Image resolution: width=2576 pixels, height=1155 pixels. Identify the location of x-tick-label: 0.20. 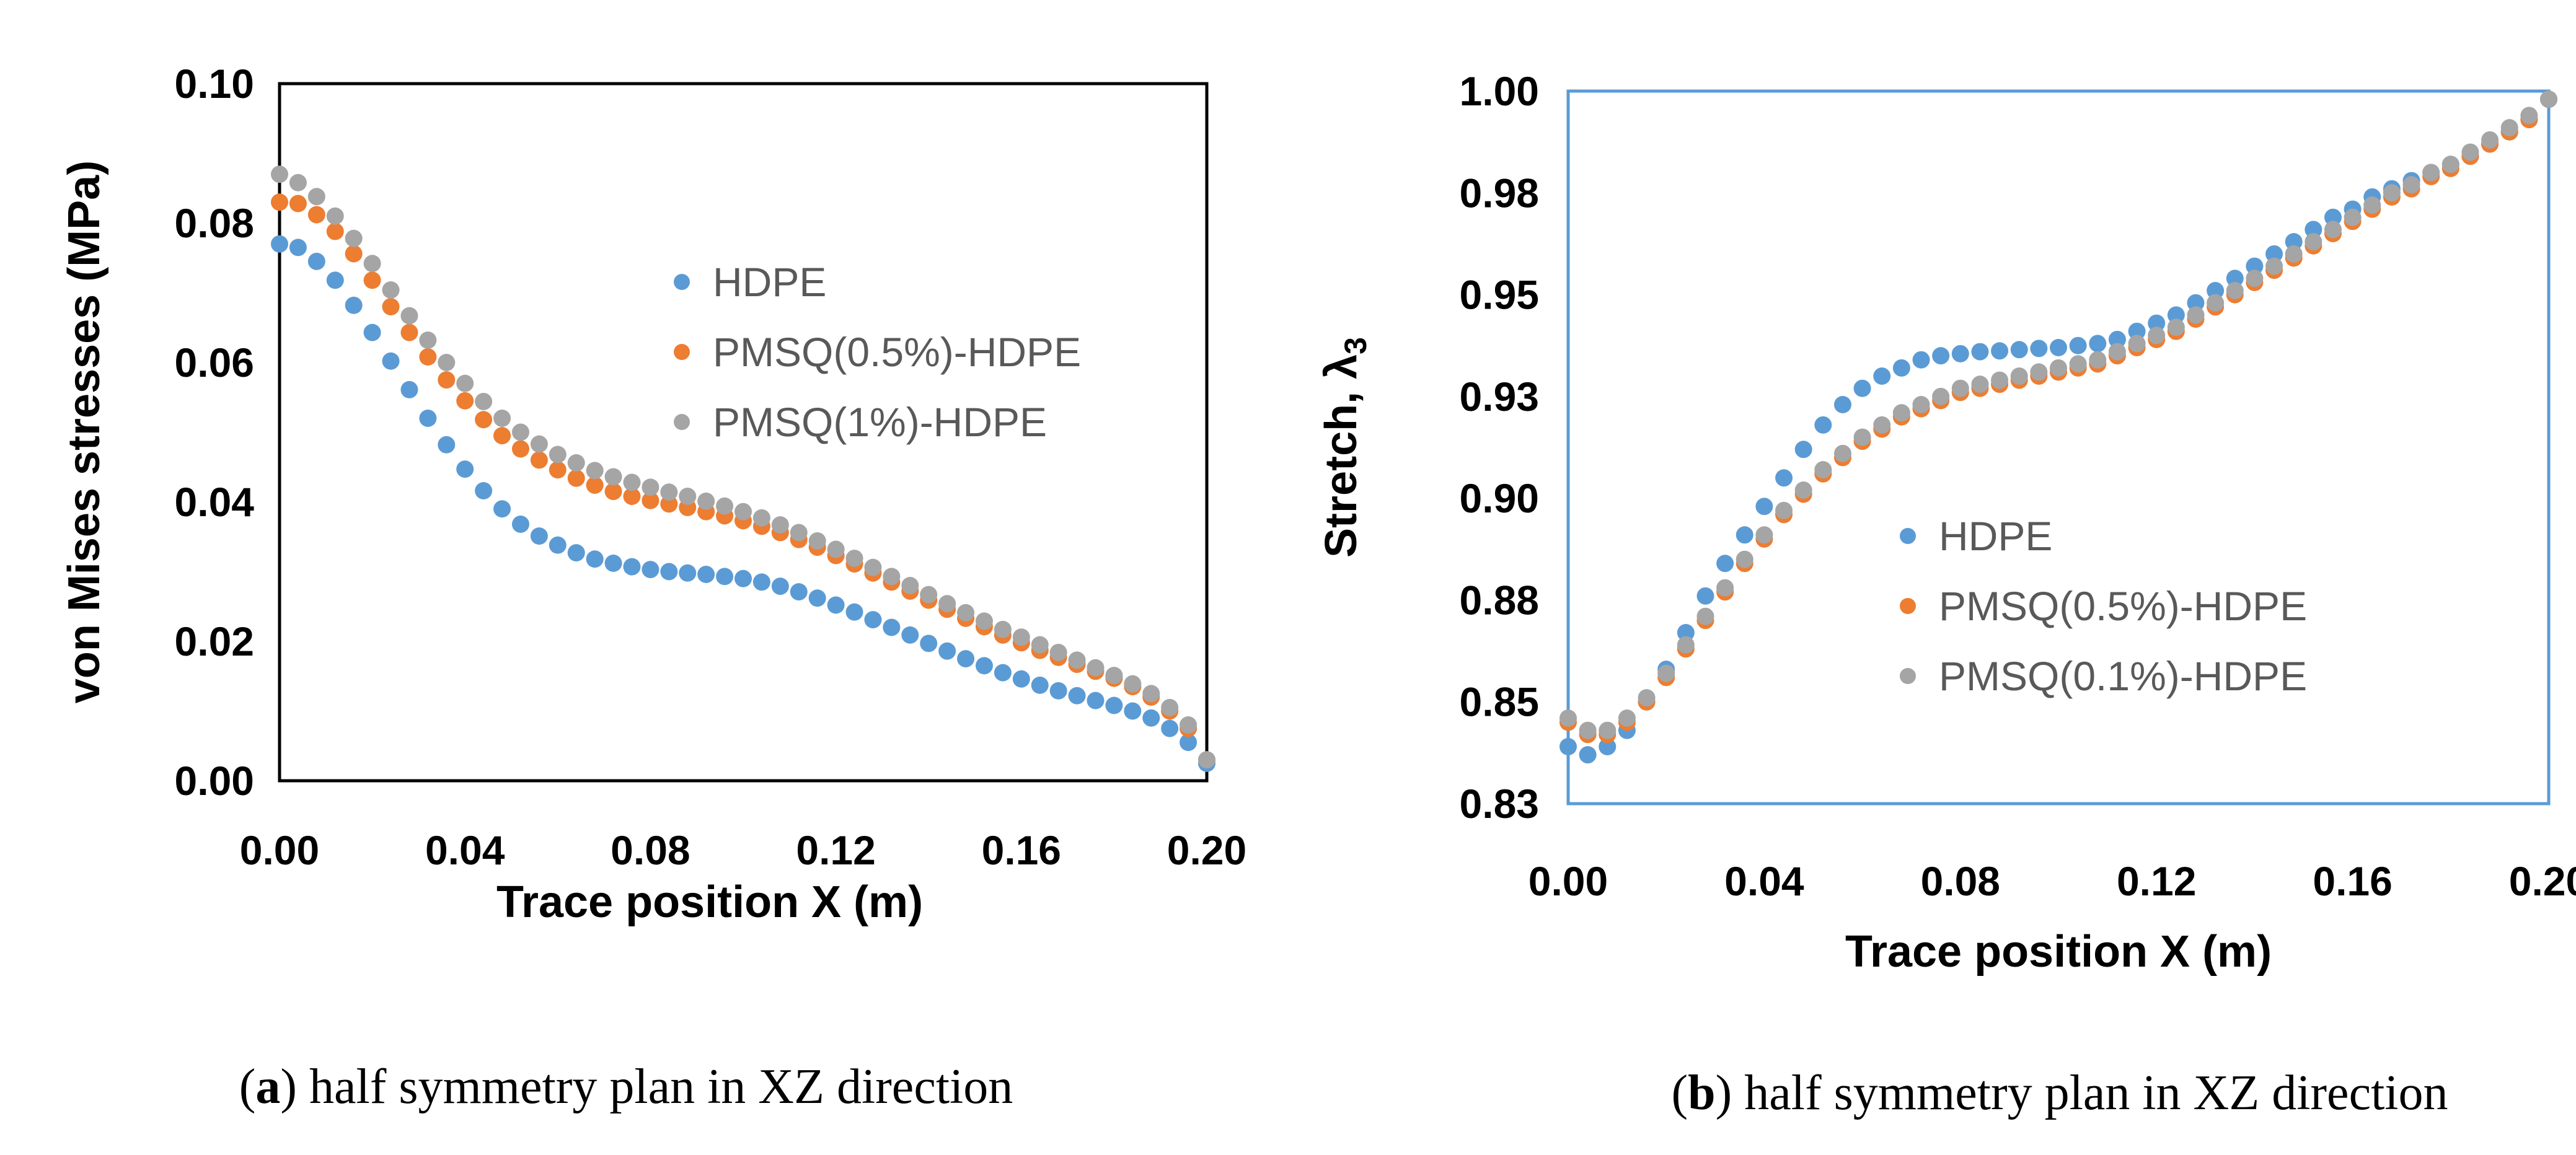
(2542, 881).